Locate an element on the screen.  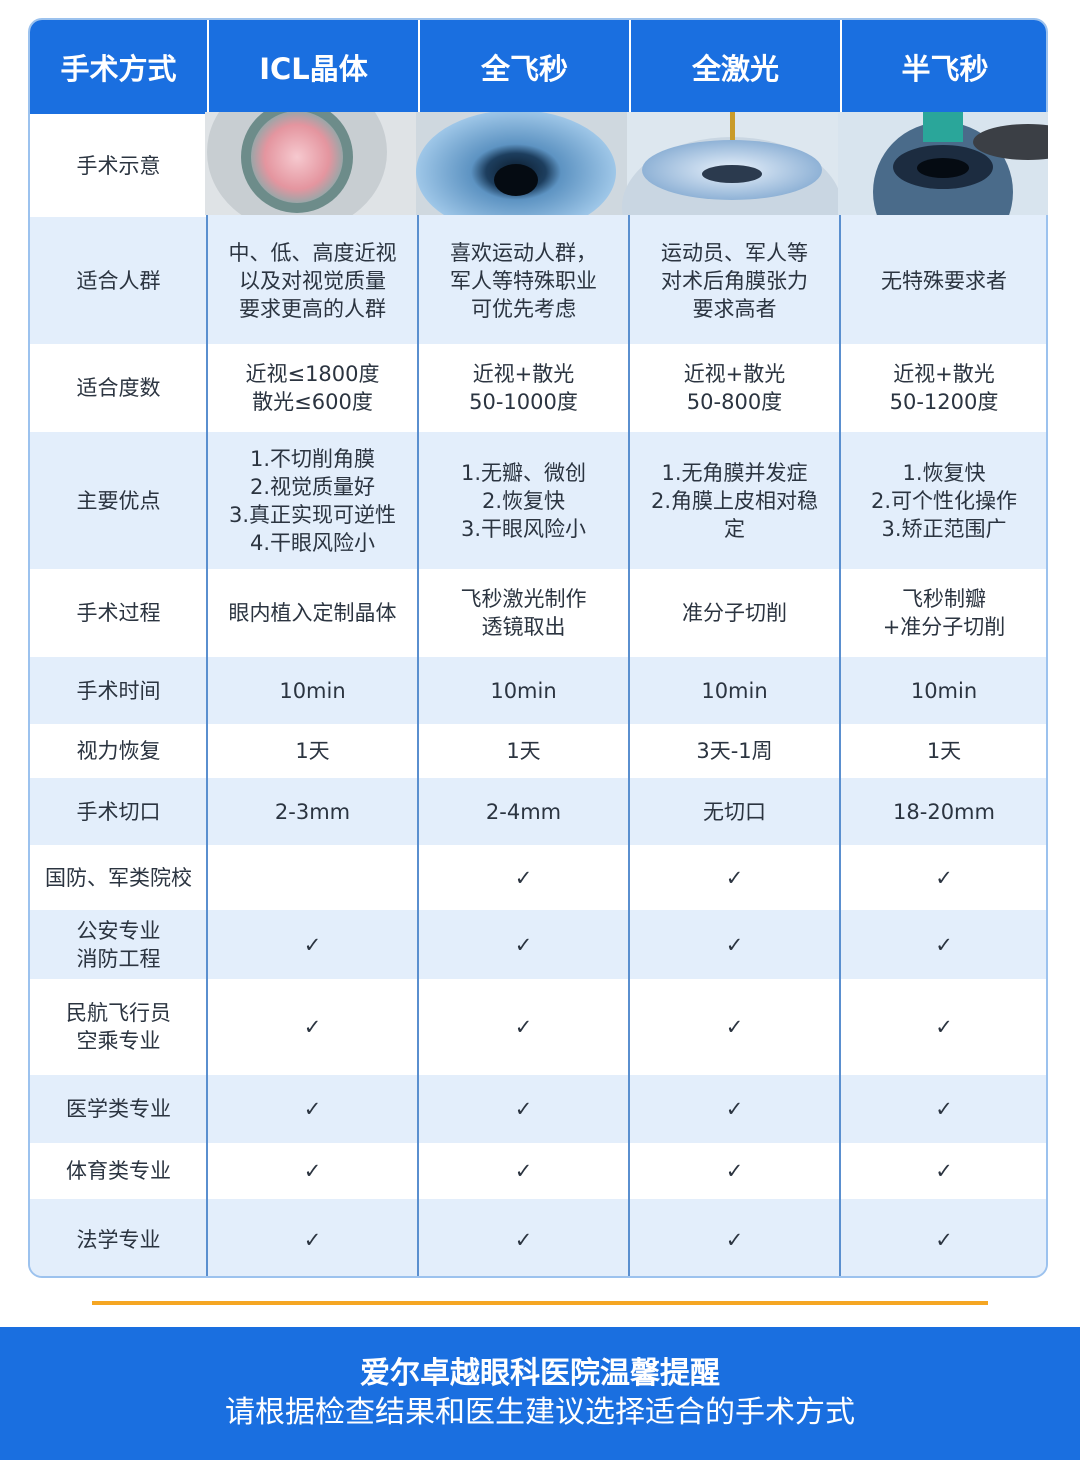
row-label: 视力恢复 is located at coordinates (118, 751).